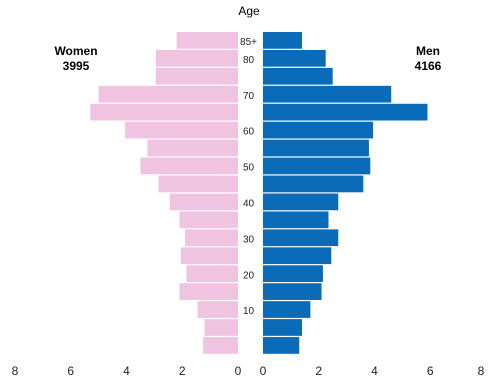 The height and width of the screenshot is (383, 489). I want to click on men-axis-tick-6: 6, so click(430, 371).